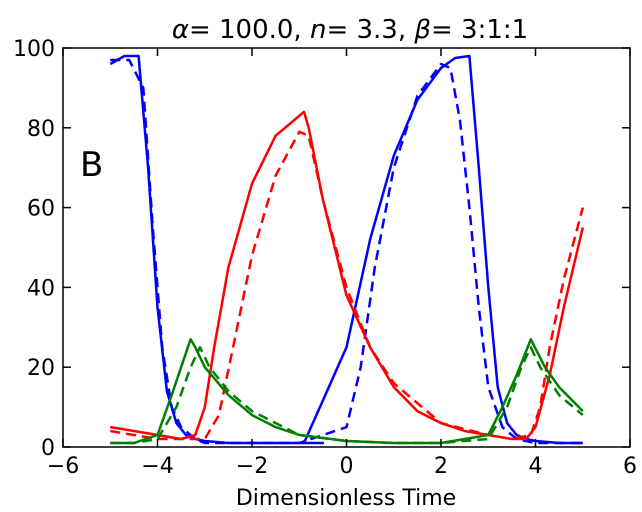 This screenshot has width=642, height=512. Describe the element at coordinates (441, 466) in the screenshot. I see `x-tick-label: 2` at that location.